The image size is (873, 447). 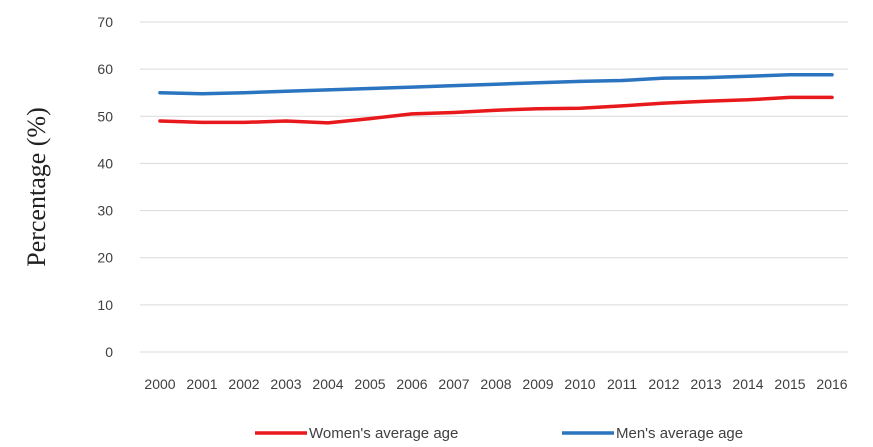 I want to click on x-tick-label: 2003, so click(x=285, y=384).